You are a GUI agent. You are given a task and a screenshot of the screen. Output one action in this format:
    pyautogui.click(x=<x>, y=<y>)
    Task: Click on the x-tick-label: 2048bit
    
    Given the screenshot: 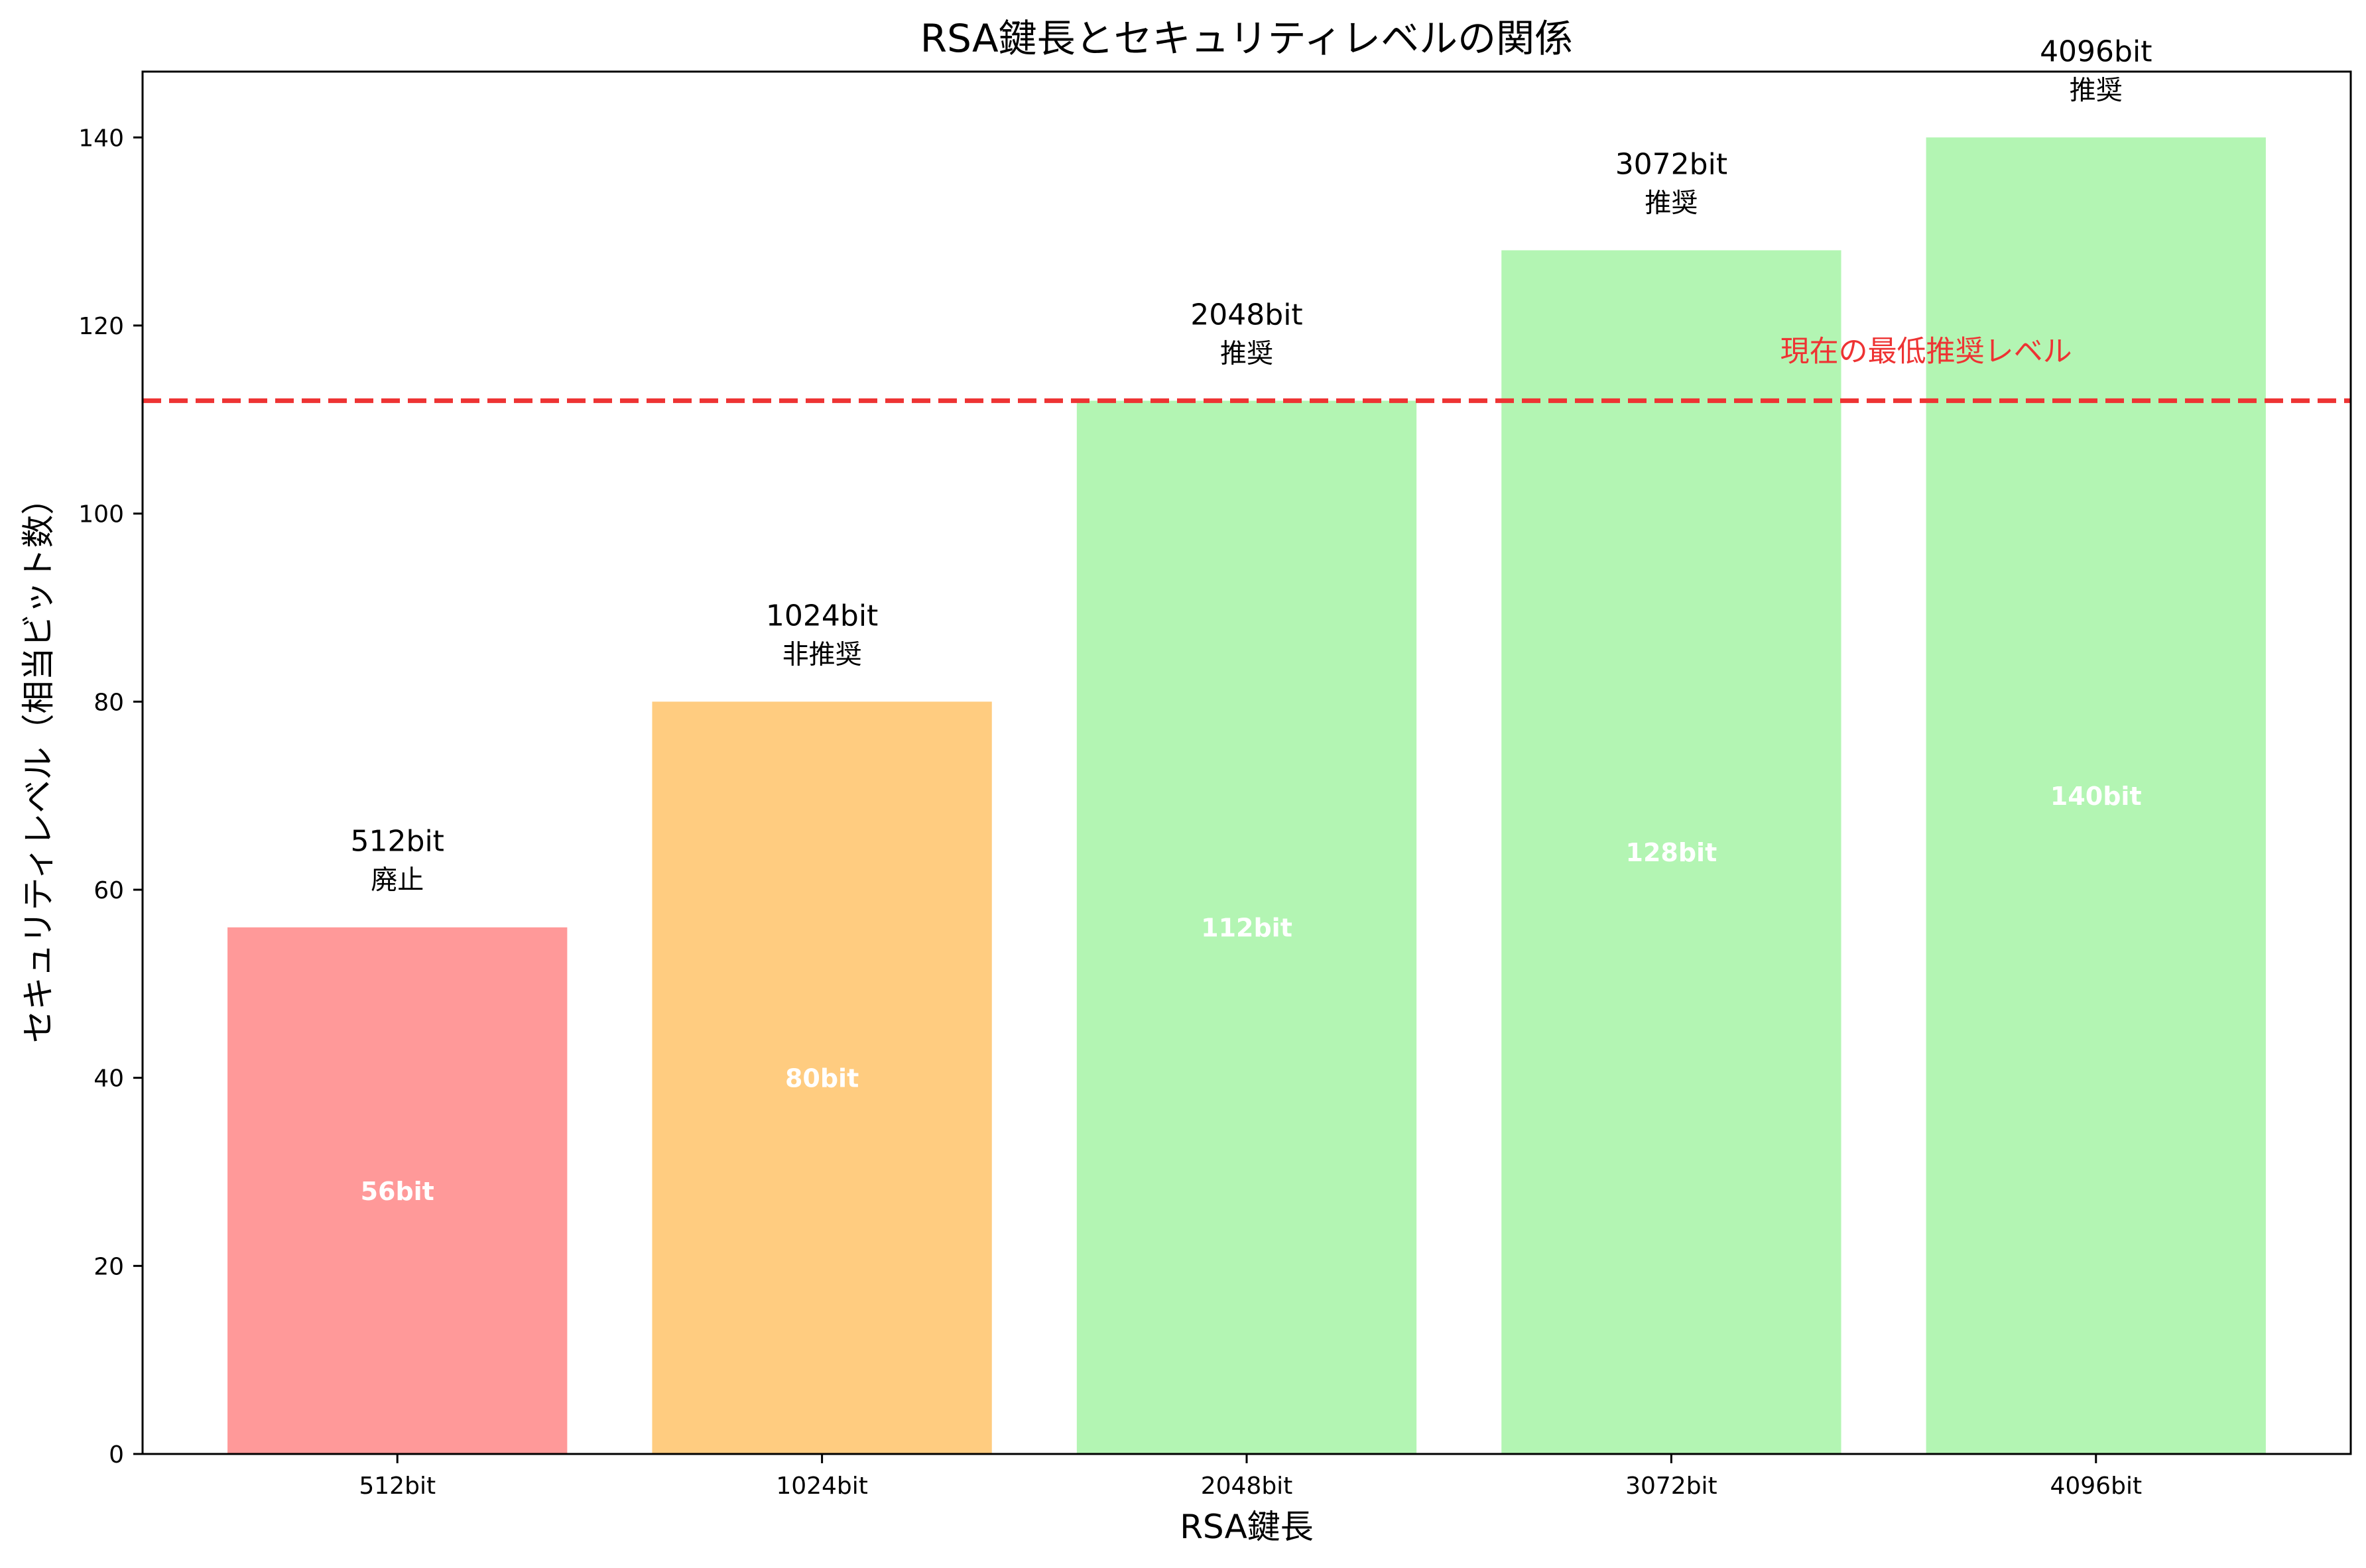 What is the action you would take?
    pyautogui.click(x=1247, y=1486)
    